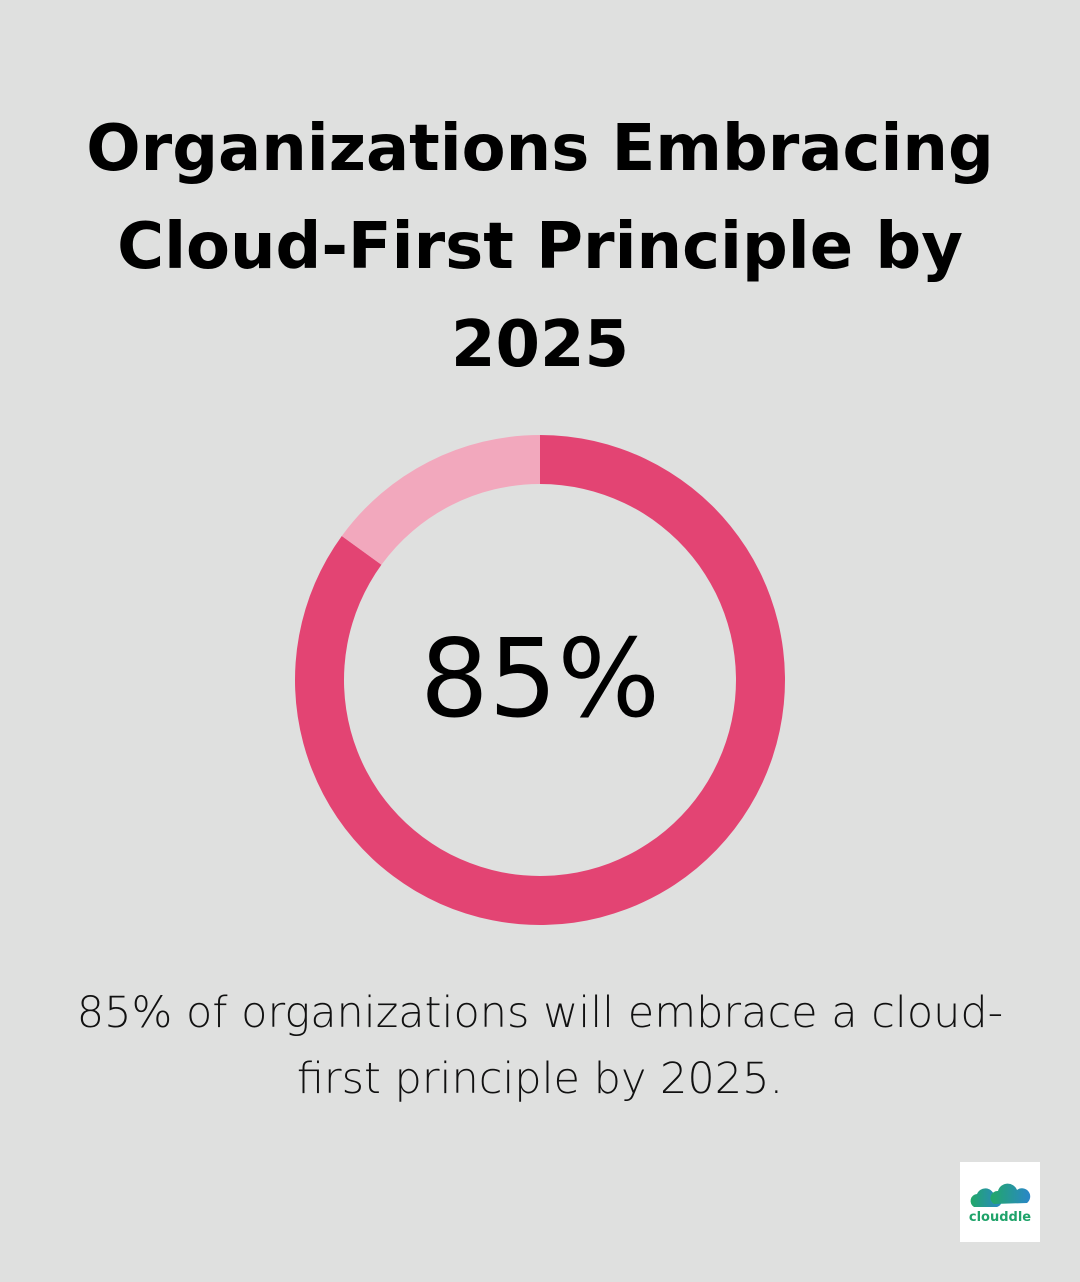 This screenshot has width=1080, height=1282. Describe the element at coordinates (440, 500) in the screenshot. I see `donut-slice-other` at that location.